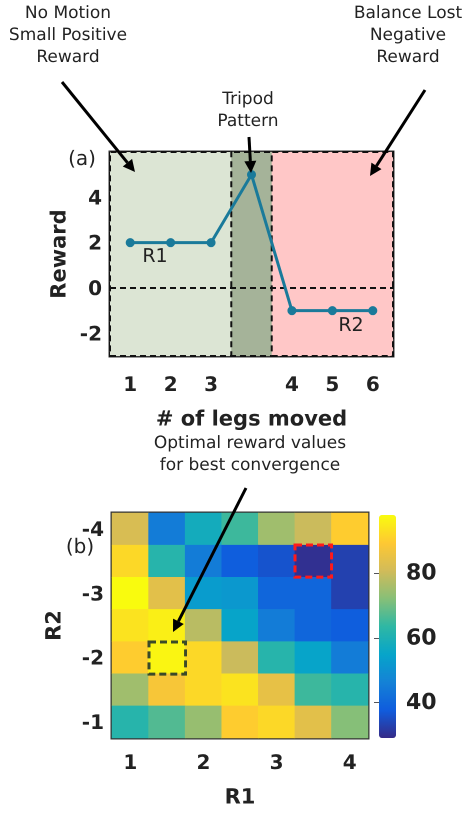 This screenshot has height=814, width=472. What do you see at coordinates (351, 325) in the screenshot?
I see `annotation: R2` at bounding box center [351, 325].